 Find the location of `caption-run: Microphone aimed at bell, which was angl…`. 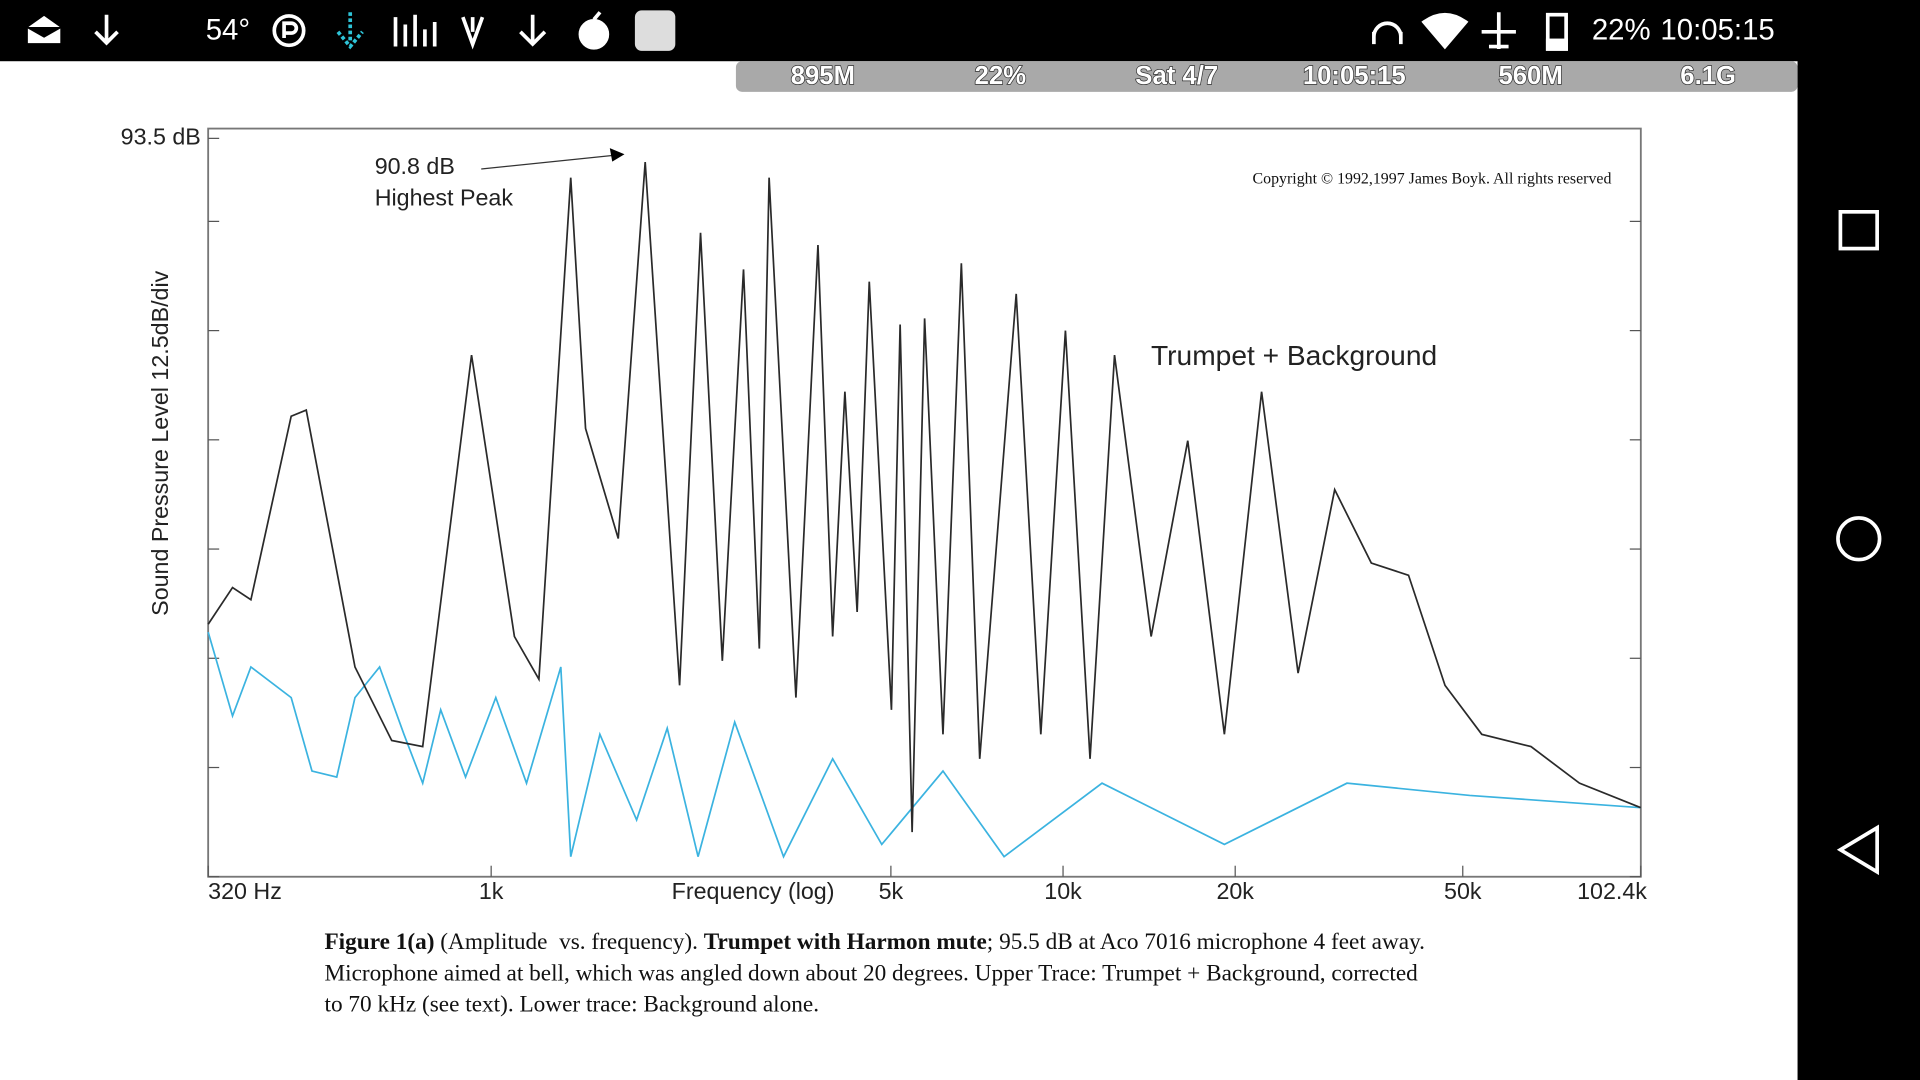

caption-run: Microphone aimed at bell, which was angl… is located at coordinates (871, 974).